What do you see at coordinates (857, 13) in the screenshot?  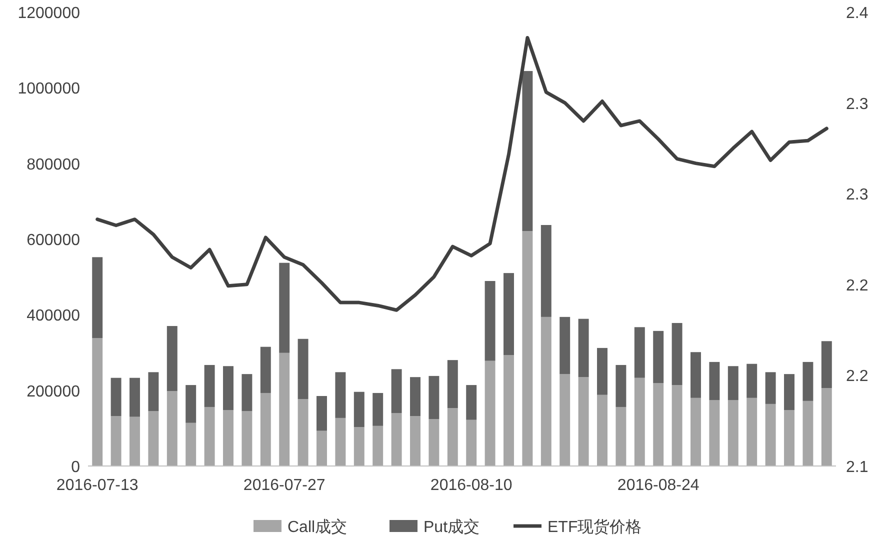 I see `y2-tick-label: 2.4` at bounding box center [857, 13].